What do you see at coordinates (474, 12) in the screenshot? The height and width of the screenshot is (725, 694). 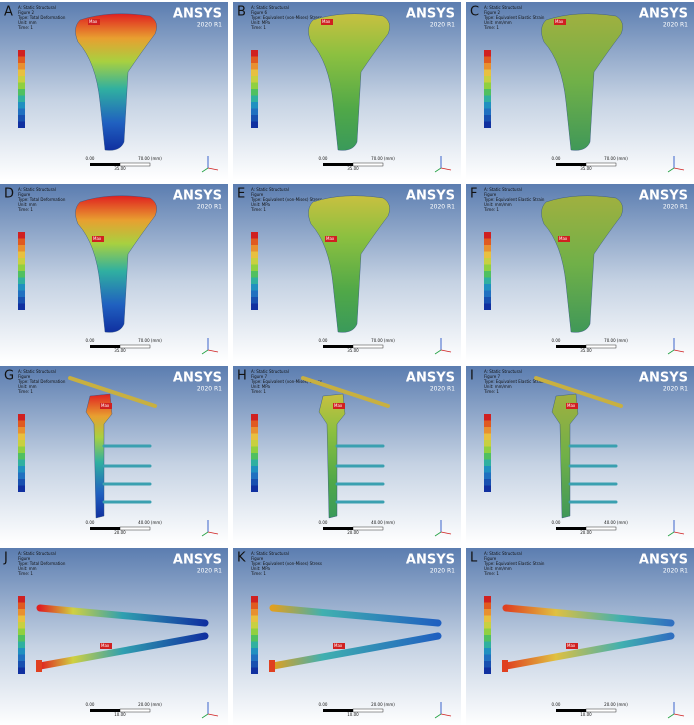 I see `panel-letter: C` at bounding box center [474, 12].